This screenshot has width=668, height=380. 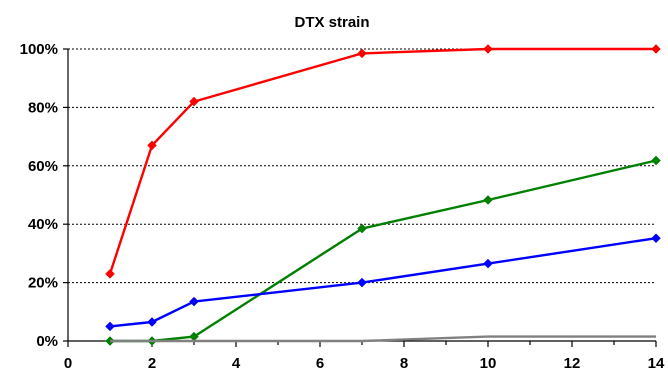 What do you see at coordinates (43, 107) in the screenshot?
I see `y-tick-label: 80%` at bounding box center [43, 107].